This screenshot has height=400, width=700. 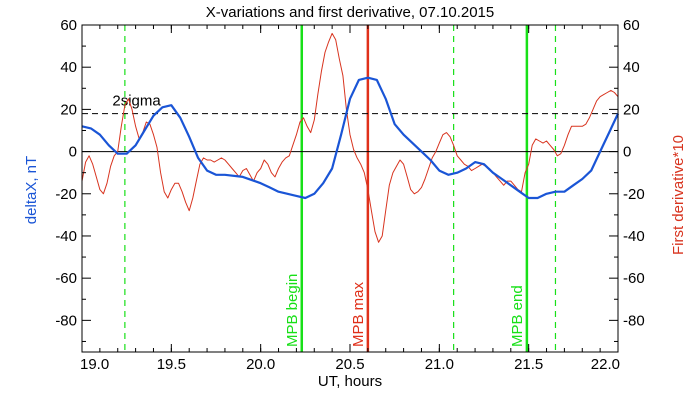 I want to click on y-right-tick-label: 60, so click(x=631, y=25).